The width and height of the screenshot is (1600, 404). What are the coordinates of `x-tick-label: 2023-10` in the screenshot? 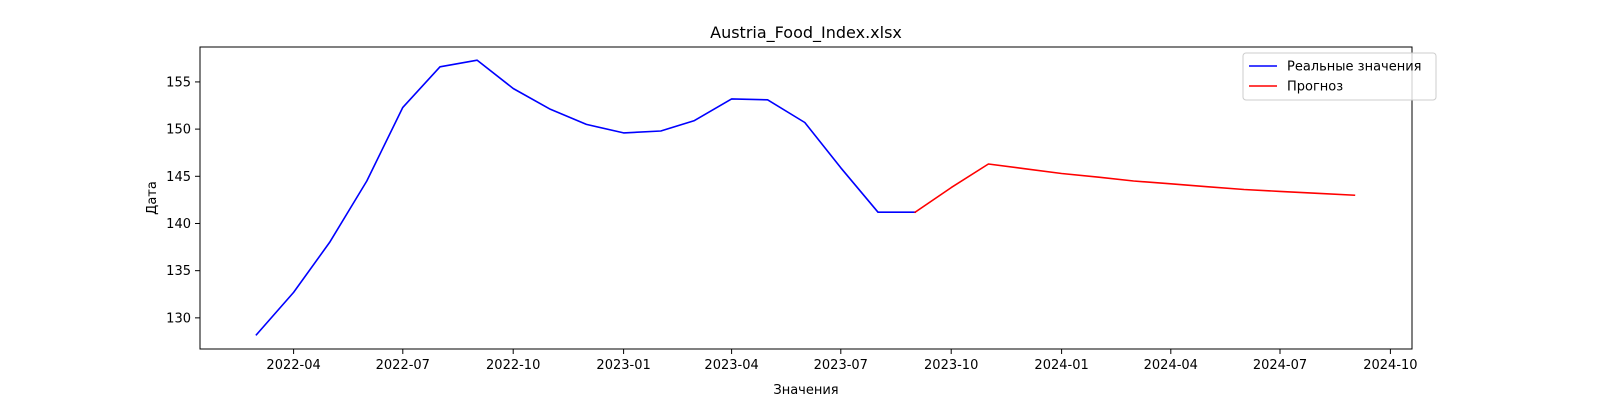 It's located at (951, 365).